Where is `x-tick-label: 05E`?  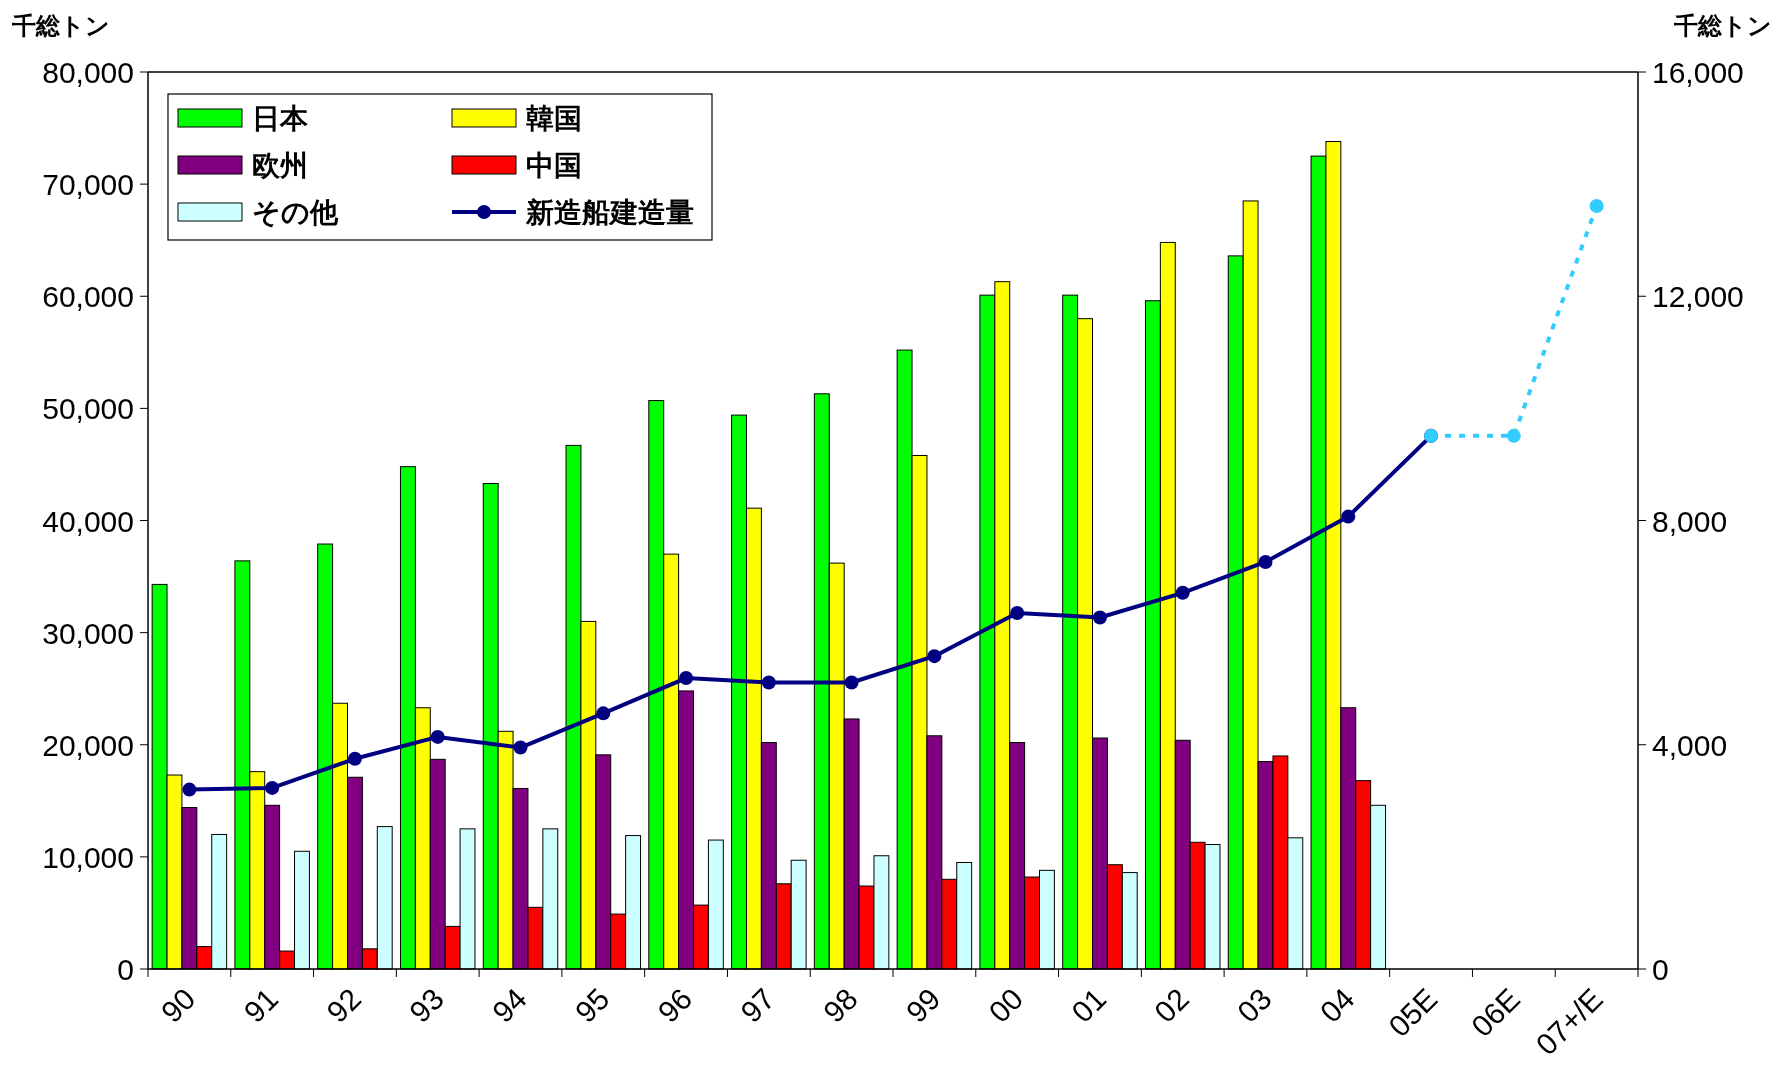
x-tick-label: 05E is located at coordinates (1413, 1012).